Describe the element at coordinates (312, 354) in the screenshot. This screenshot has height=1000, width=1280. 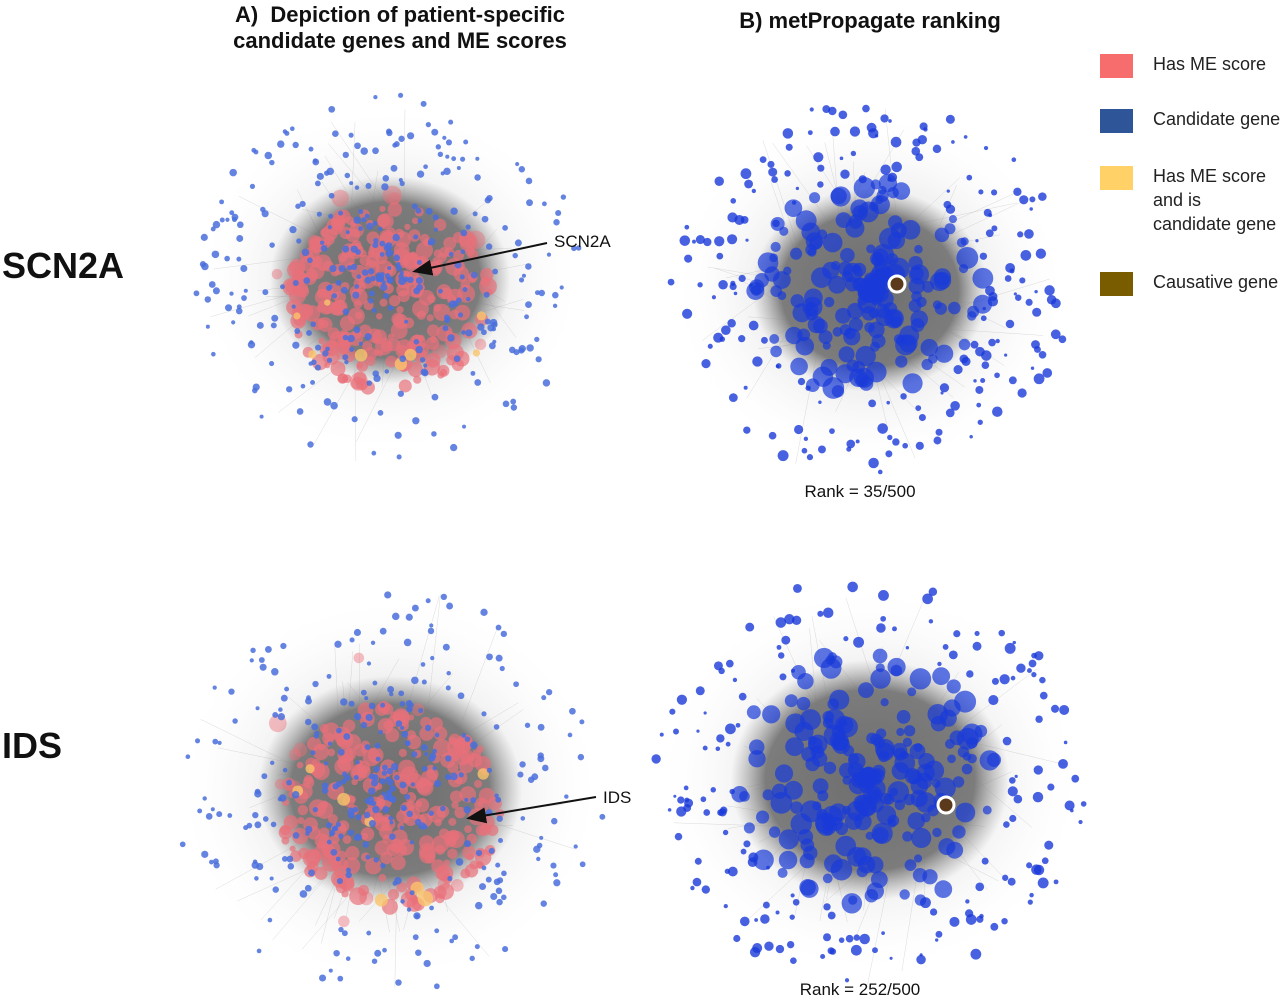
I see `me-and-candidate-node` at that location.